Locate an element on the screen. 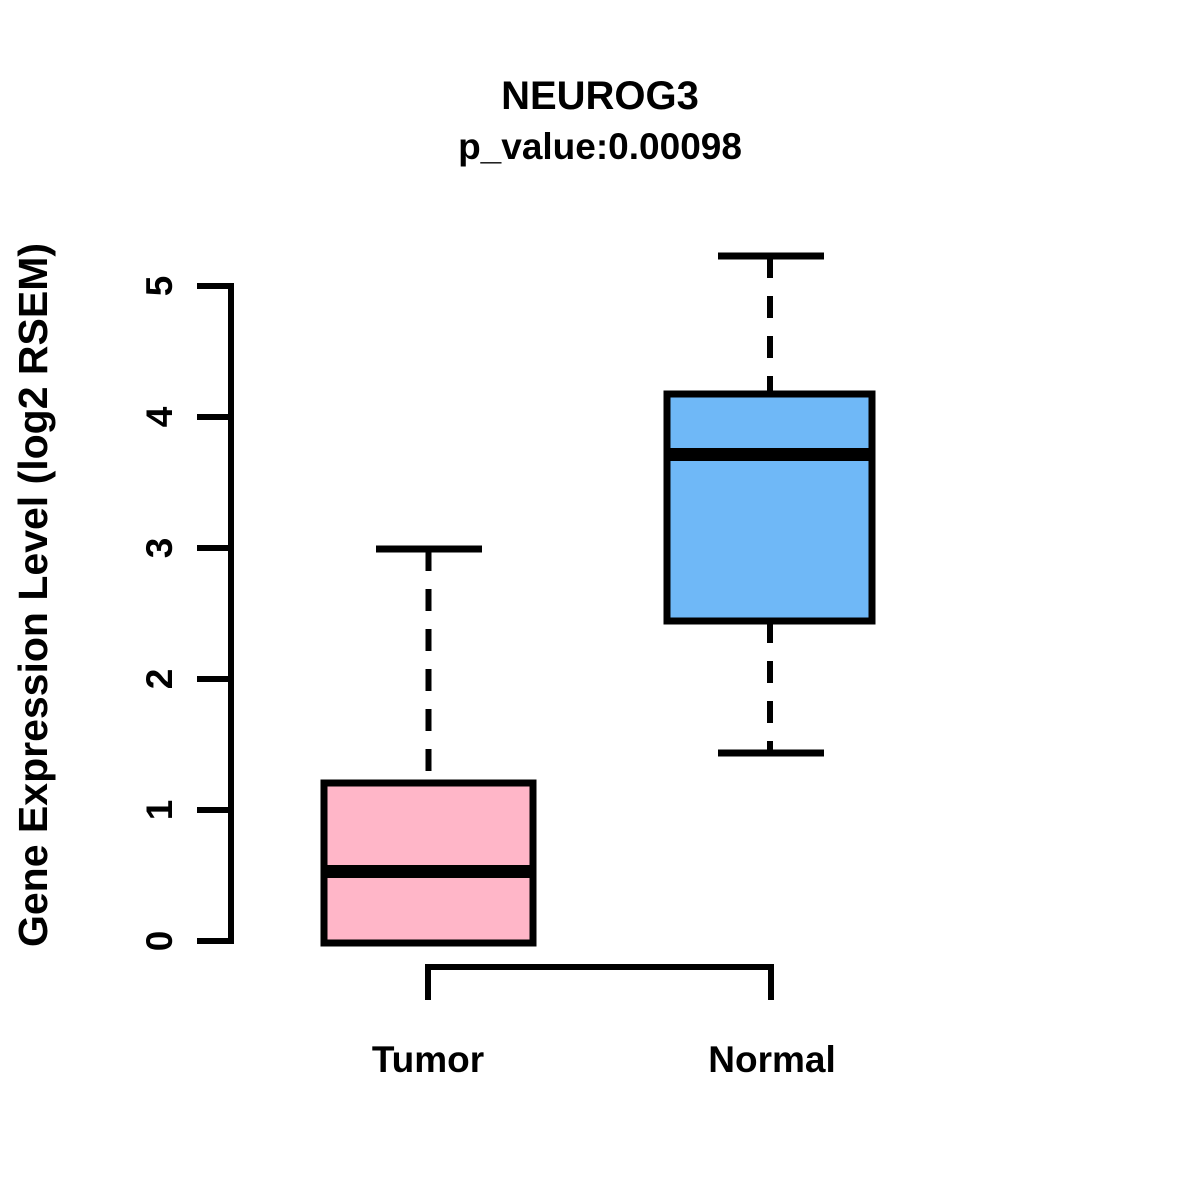 This screenshot has width=1200, height=1200. chart-subtitle: p_value:0.00098 is located at coordinates (600, 146).